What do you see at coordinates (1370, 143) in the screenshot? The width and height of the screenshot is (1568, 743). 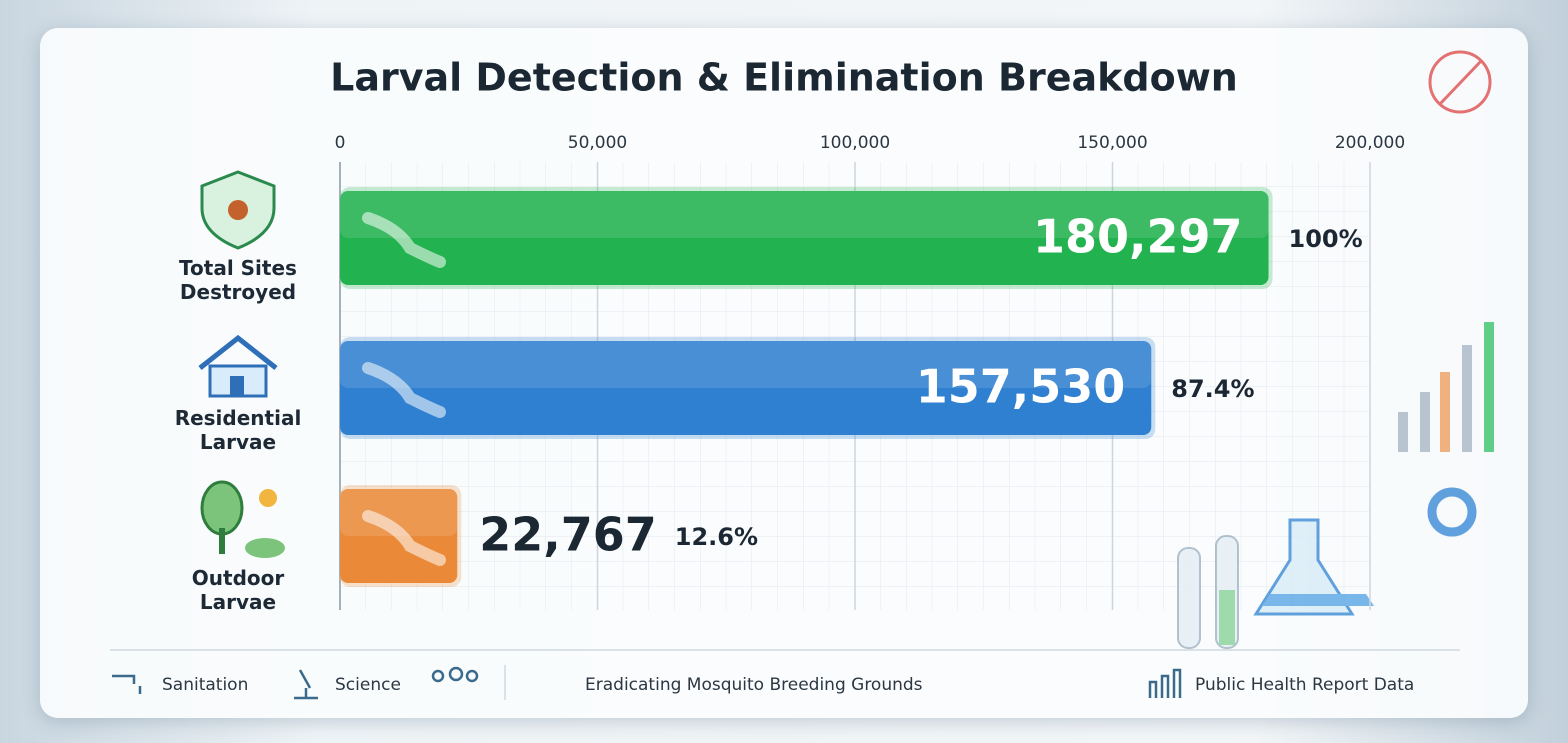 I see `x-tick-label: 200,000` at bounding box center [1370, 143].